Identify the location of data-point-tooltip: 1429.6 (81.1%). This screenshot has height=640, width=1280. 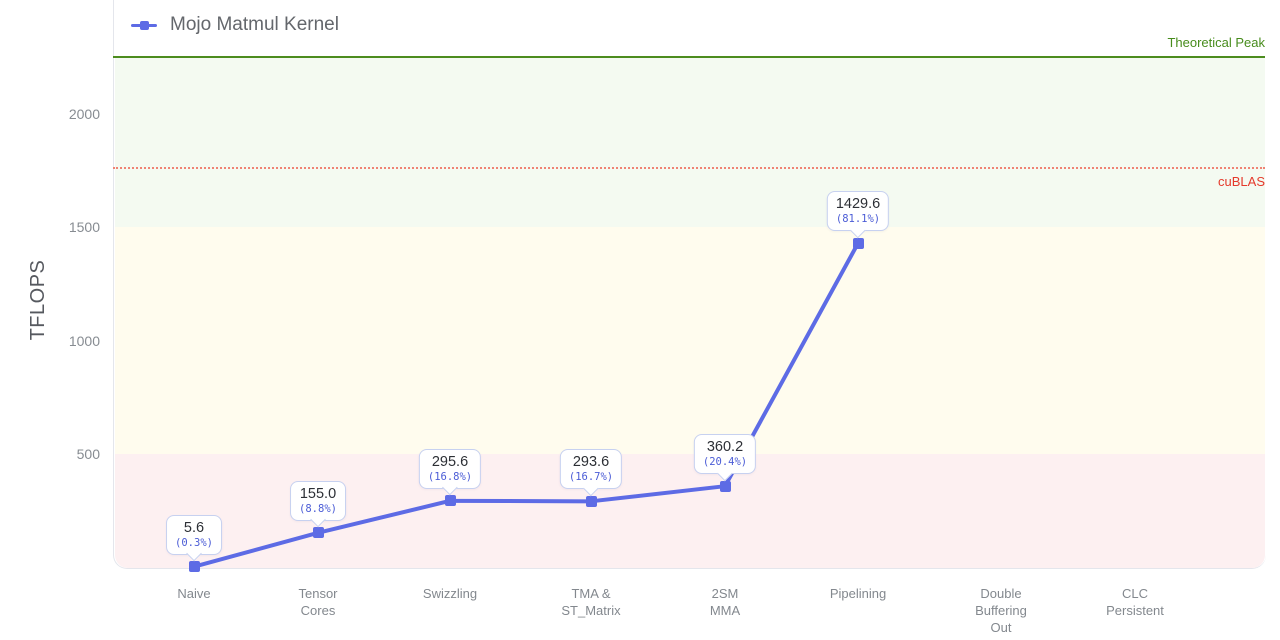
(858, 215).